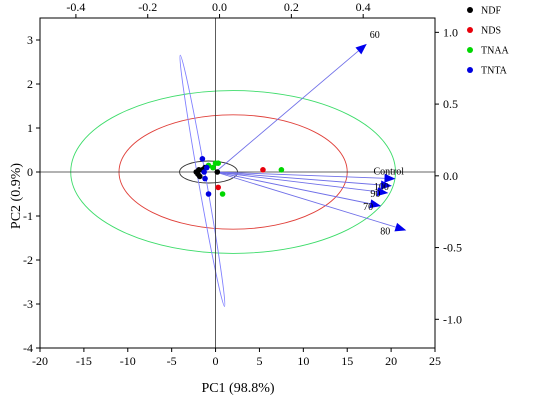  I want to click on y-tick-label: -2, so click(28, 260).